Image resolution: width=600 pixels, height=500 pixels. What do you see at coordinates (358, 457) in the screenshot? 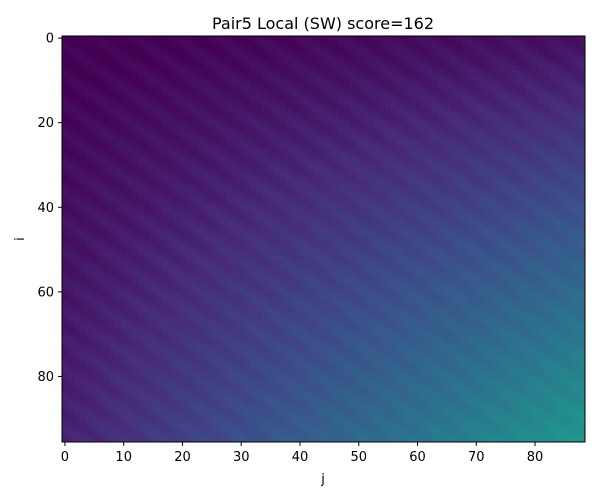
I see `x-tick-label: 50` at bounding box center [358, 457].